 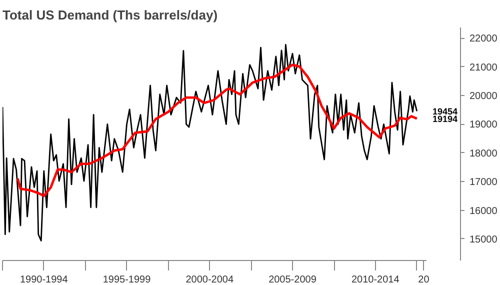 What do you see at coordinates (484, 240) in the screenshot?
I see `y-tick-label: 15000` at bounding box center [484, 240].